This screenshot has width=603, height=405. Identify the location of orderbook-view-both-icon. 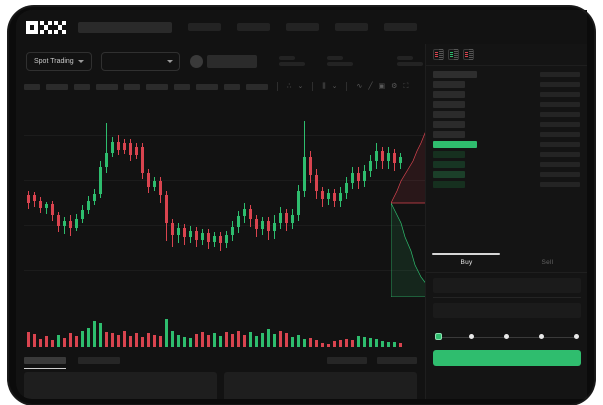
(438, 54).